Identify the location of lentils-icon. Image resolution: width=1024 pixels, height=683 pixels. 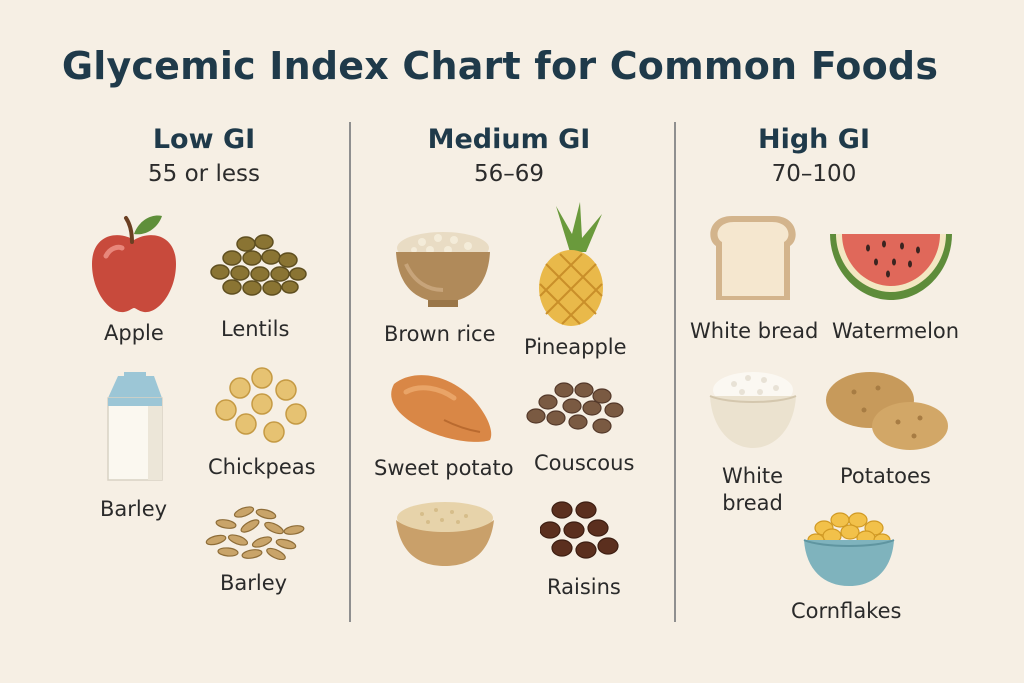
(258, 265).